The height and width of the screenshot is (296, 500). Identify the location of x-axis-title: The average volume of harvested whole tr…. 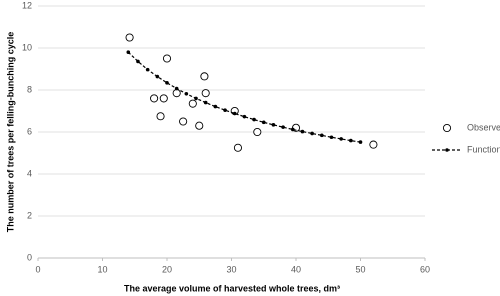
(232, 288).